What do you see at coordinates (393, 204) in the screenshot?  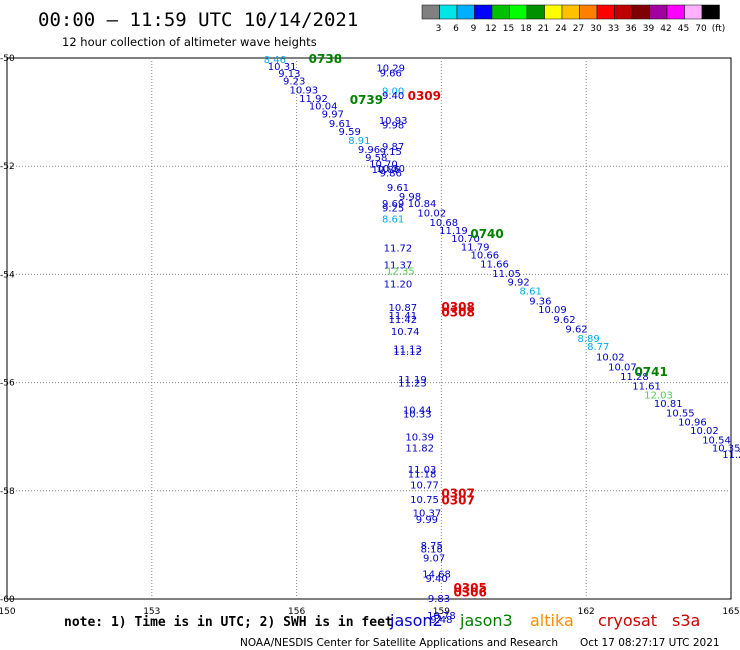 I see `wave-height-point: 9.69` at bounding box center [393, 204].